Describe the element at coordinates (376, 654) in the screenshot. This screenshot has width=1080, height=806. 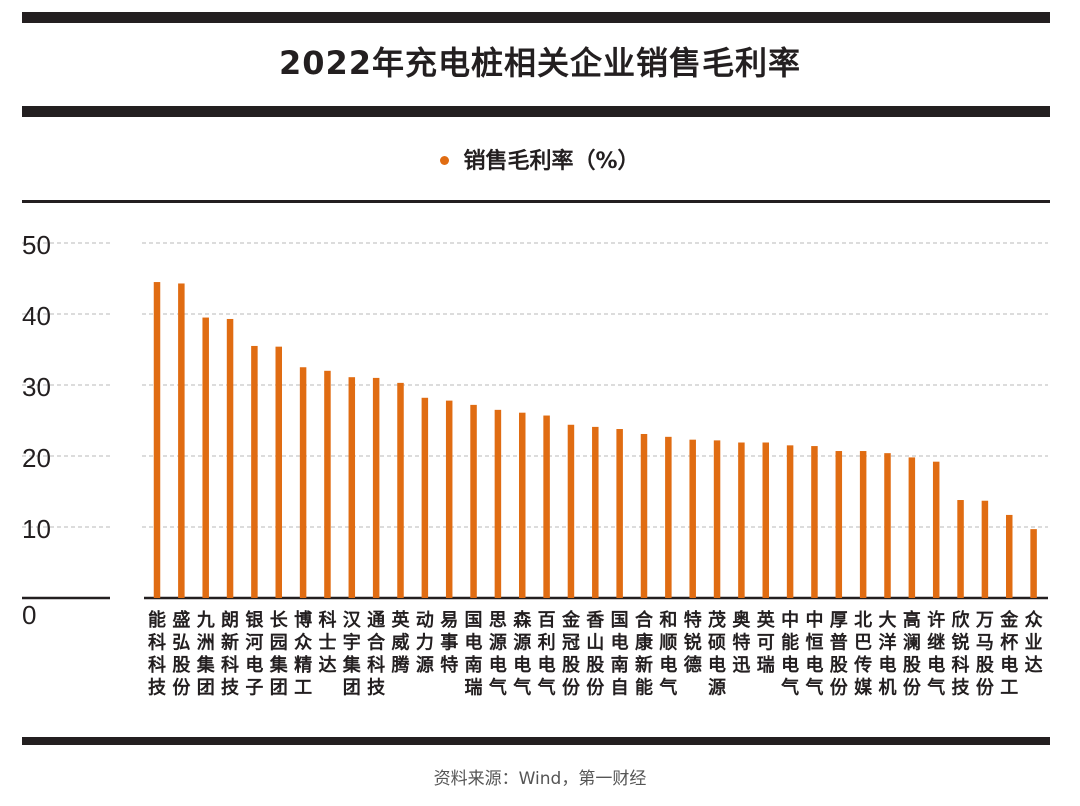
I see `x-tick-label: 通合科技` at that location.